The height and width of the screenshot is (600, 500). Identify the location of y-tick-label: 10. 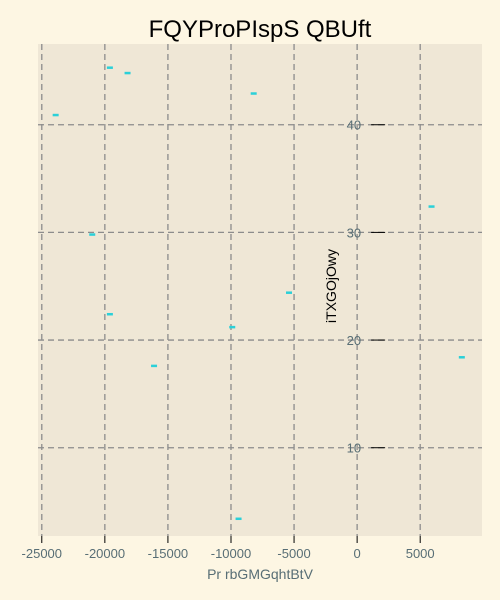
(354, 448).